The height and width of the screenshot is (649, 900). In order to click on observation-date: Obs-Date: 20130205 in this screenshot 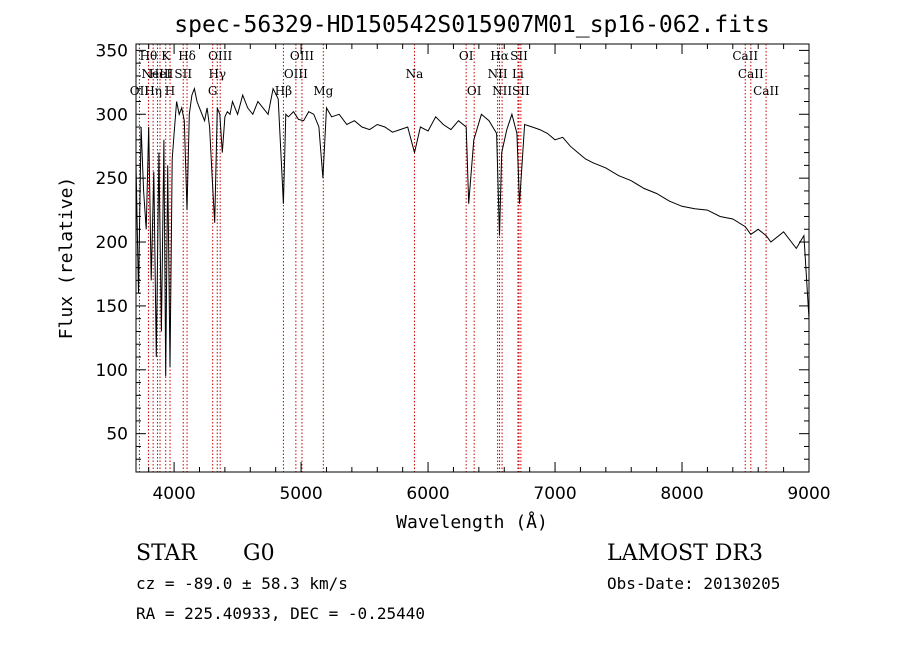, I will do `click(693, 583)`.